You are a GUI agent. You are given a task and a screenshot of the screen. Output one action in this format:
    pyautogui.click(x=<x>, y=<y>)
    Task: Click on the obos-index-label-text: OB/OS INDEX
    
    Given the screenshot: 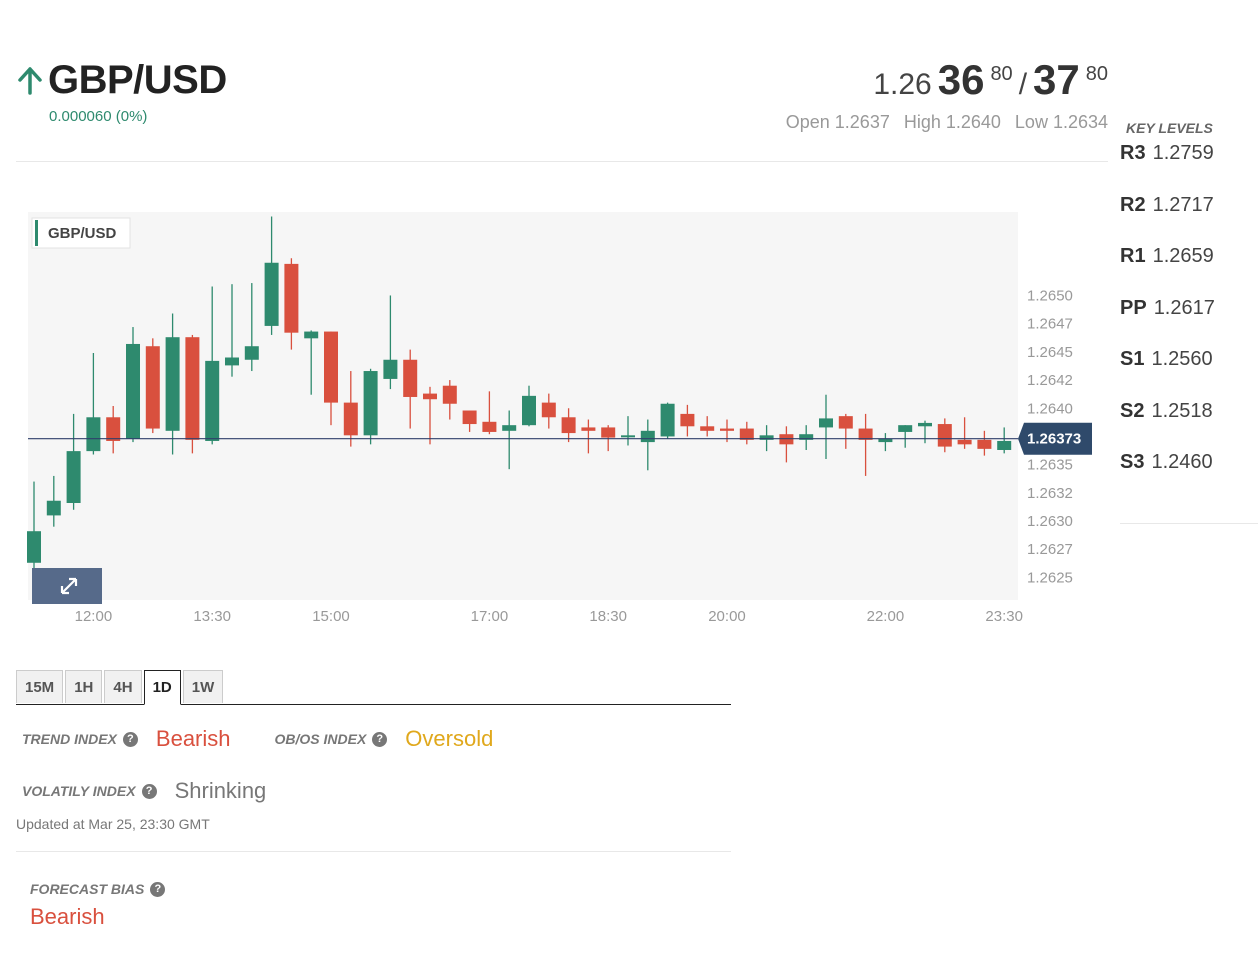 What is the action you would take?
    pyautogui.click(x=320, y=739)
    